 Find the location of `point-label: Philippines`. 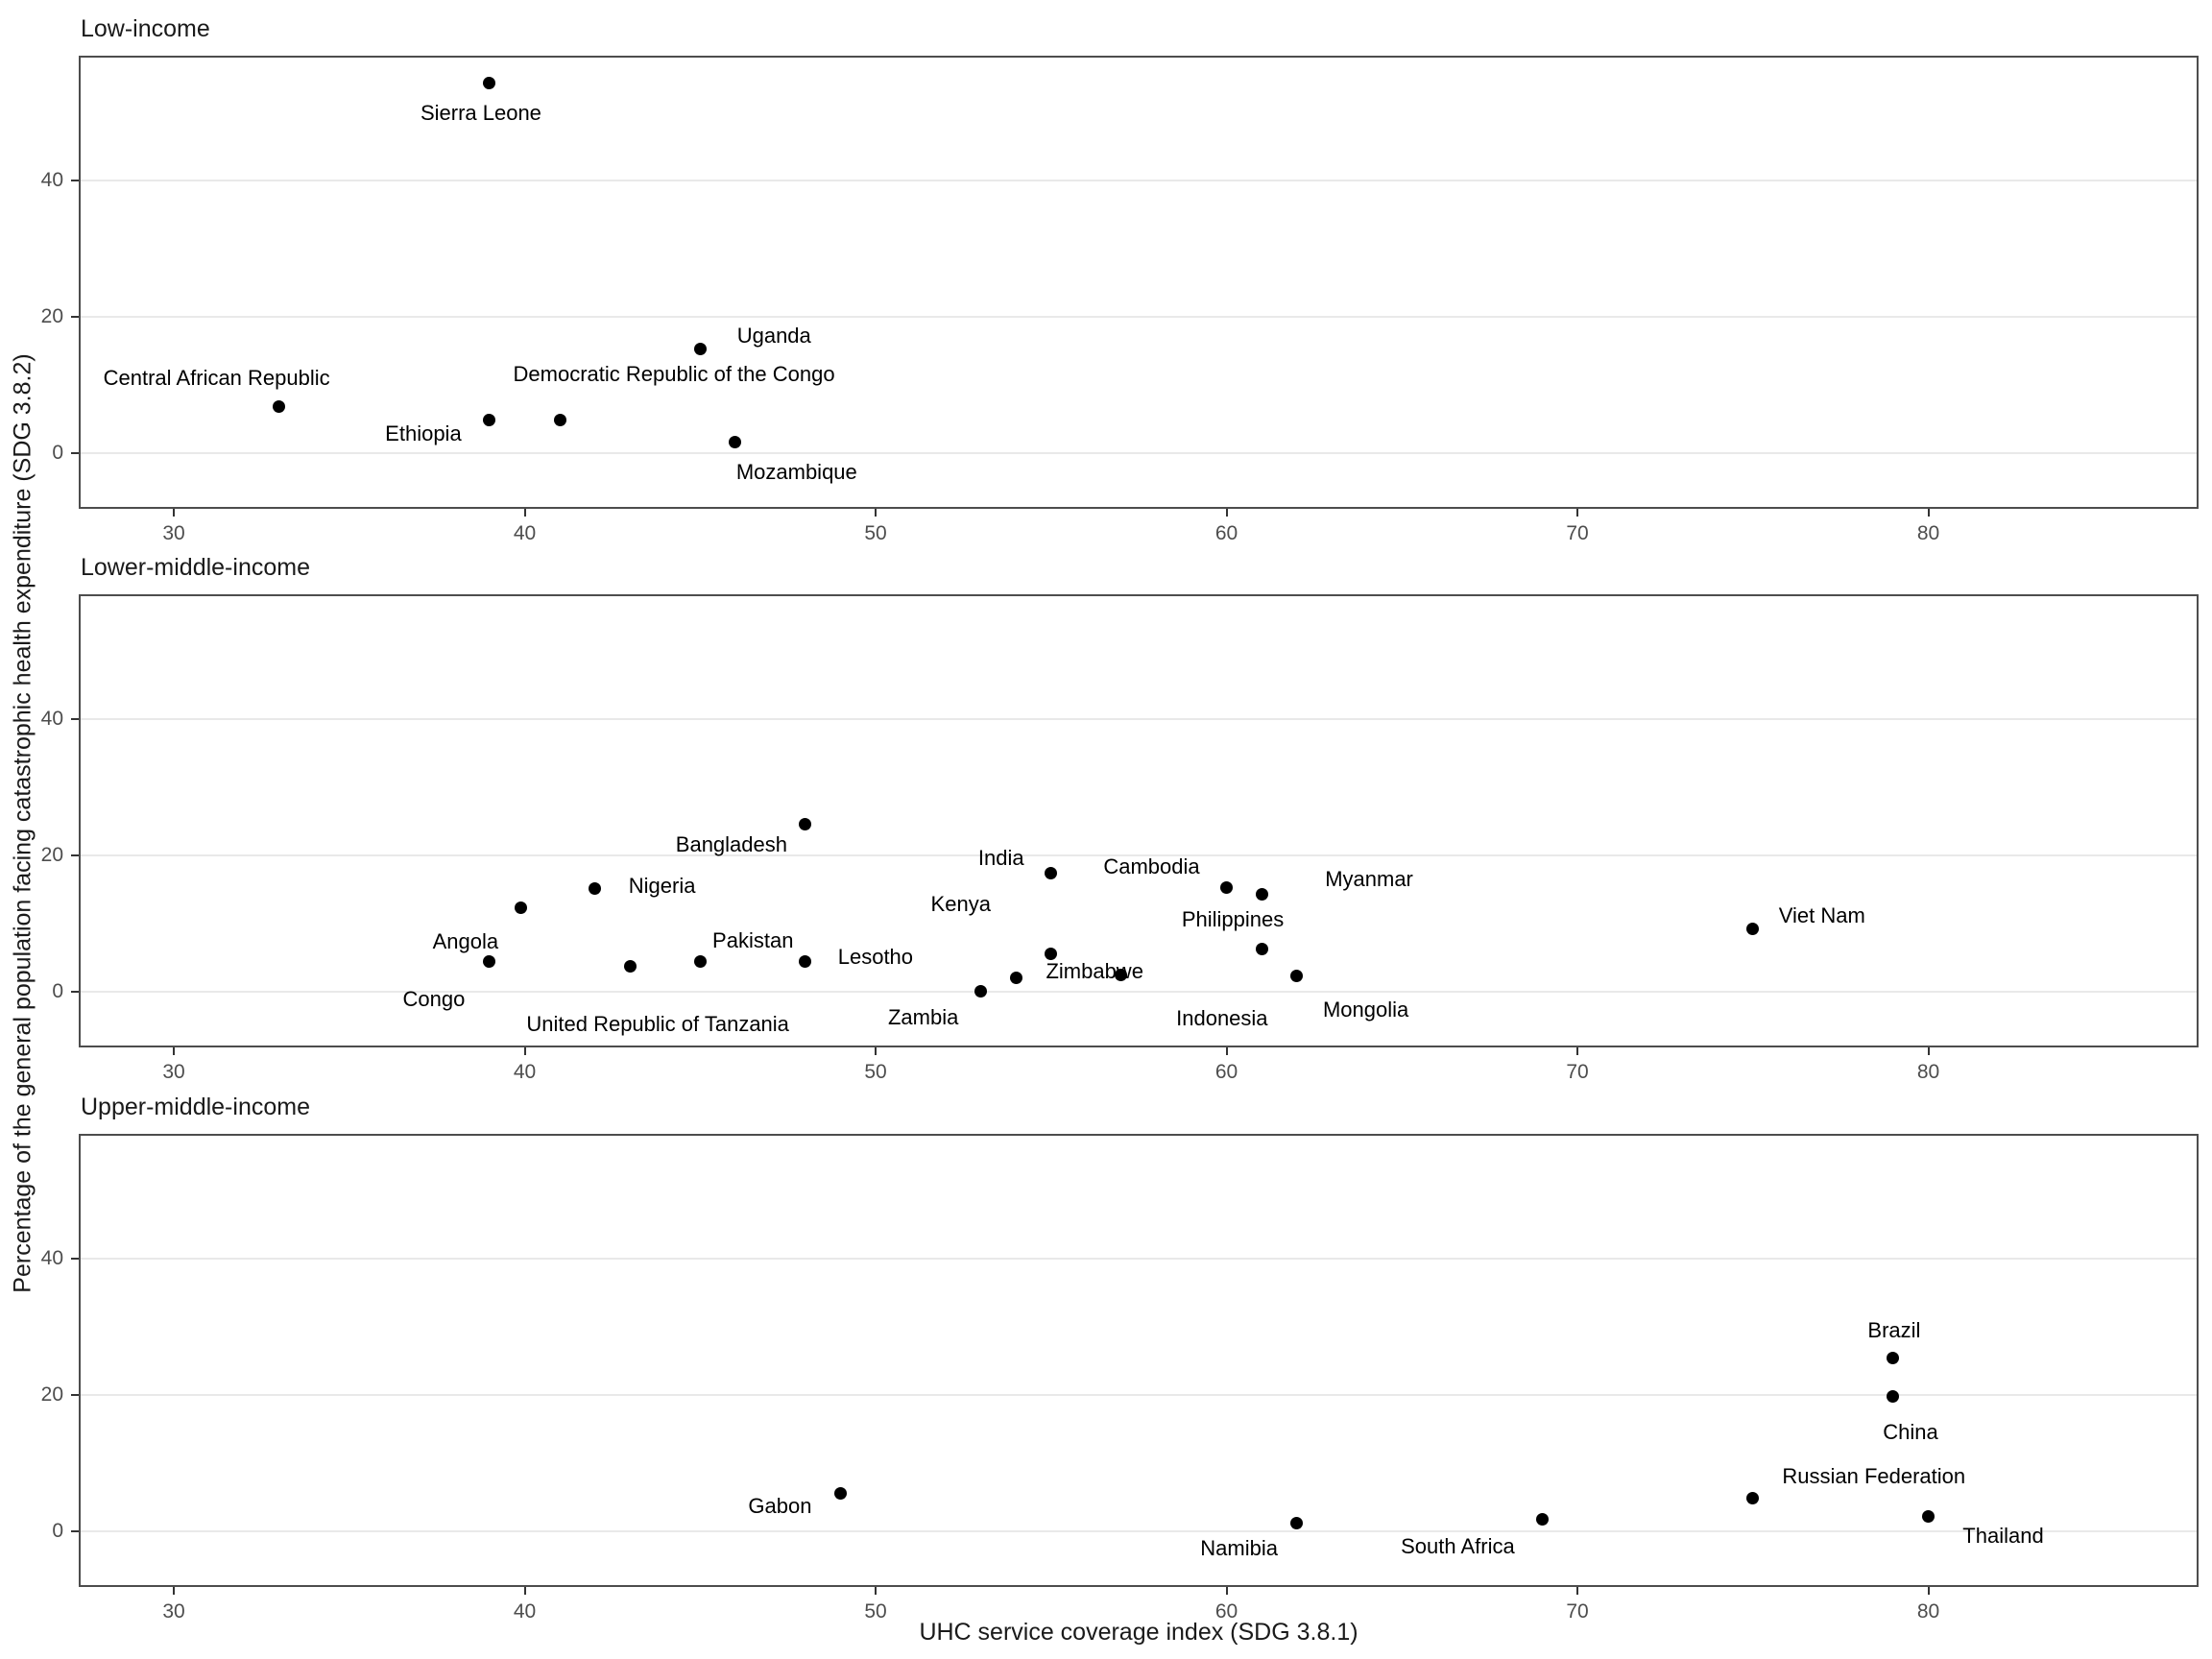

point-label: Philippines is located at coordinates (1233, 919).